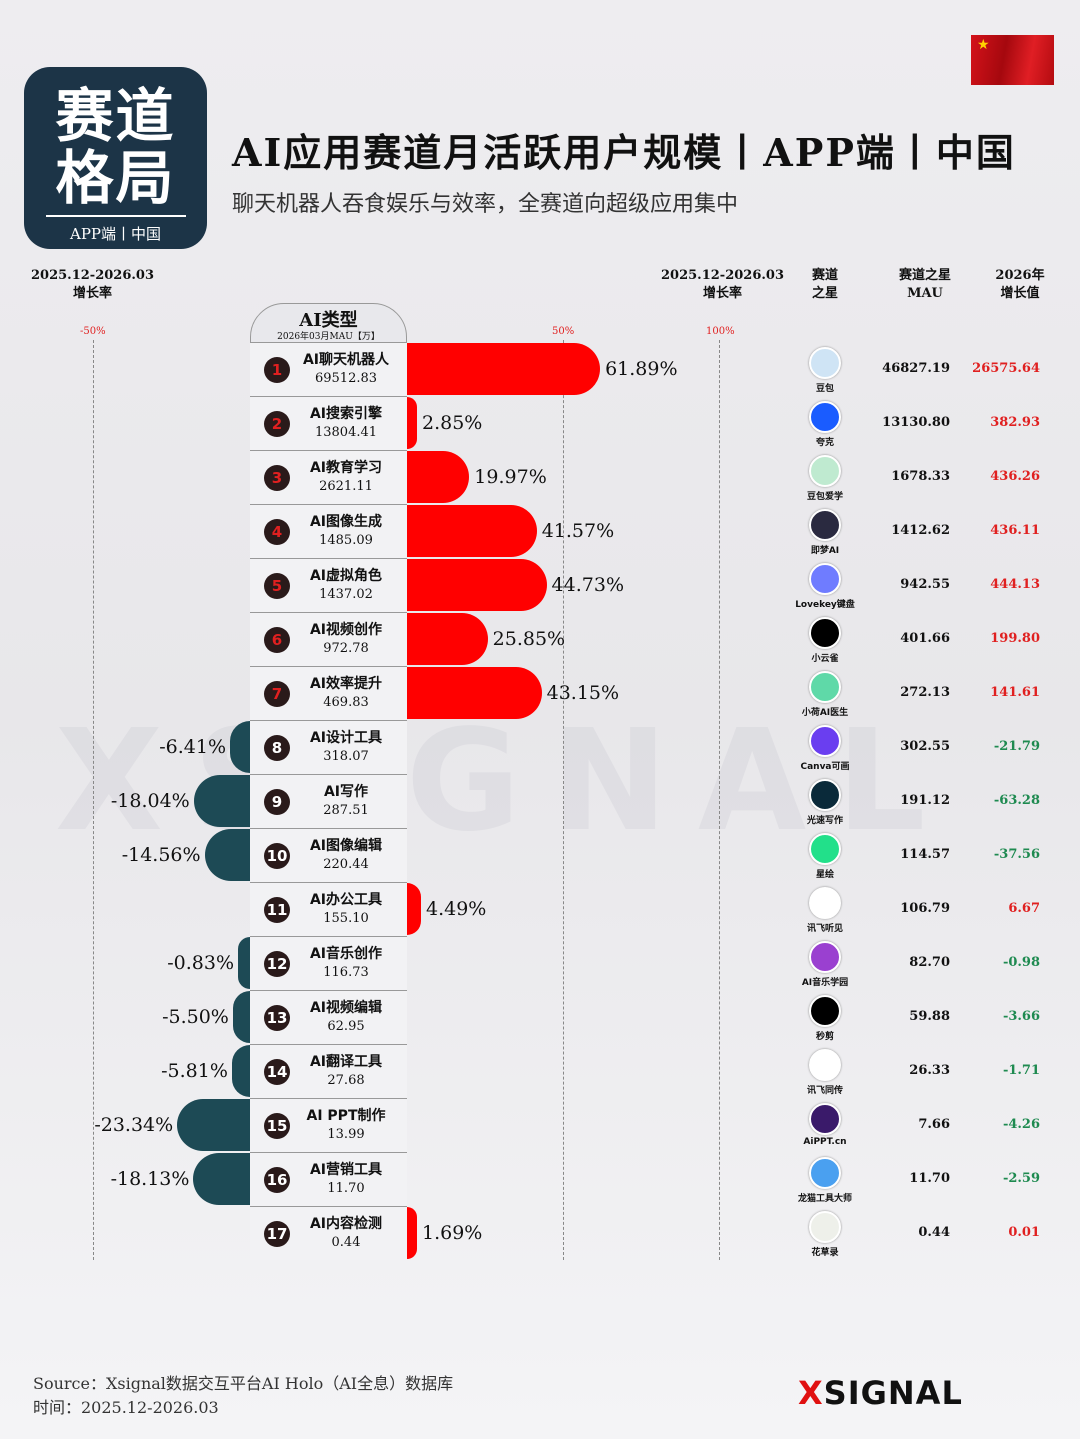 This screenshot has height=1439, width=1080. I want to click on growth-value: 444.13, so click(1015, 584).